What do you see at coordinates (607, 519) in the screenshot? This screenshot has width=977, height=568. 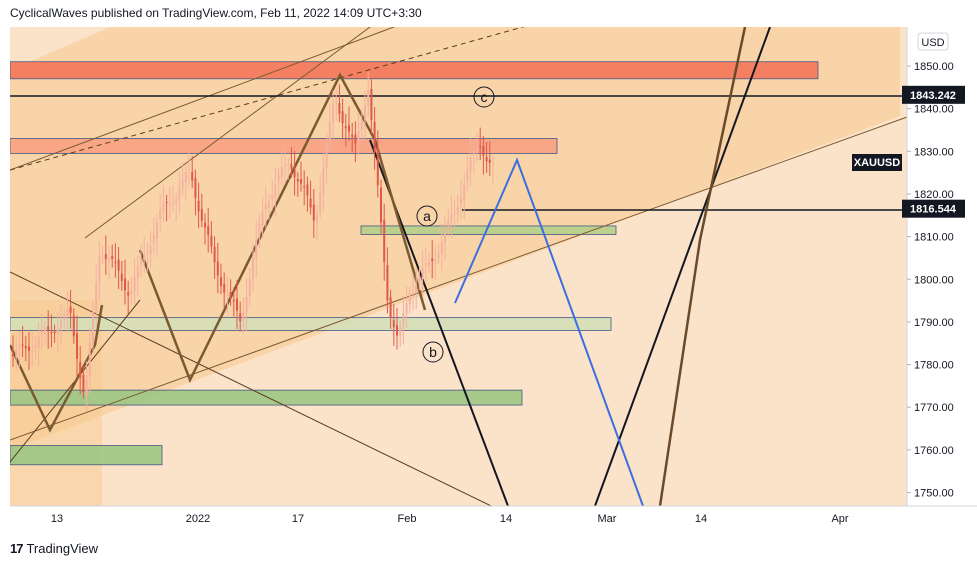 I see `x-tick-label: Mar` at bounding box center [607, 519].